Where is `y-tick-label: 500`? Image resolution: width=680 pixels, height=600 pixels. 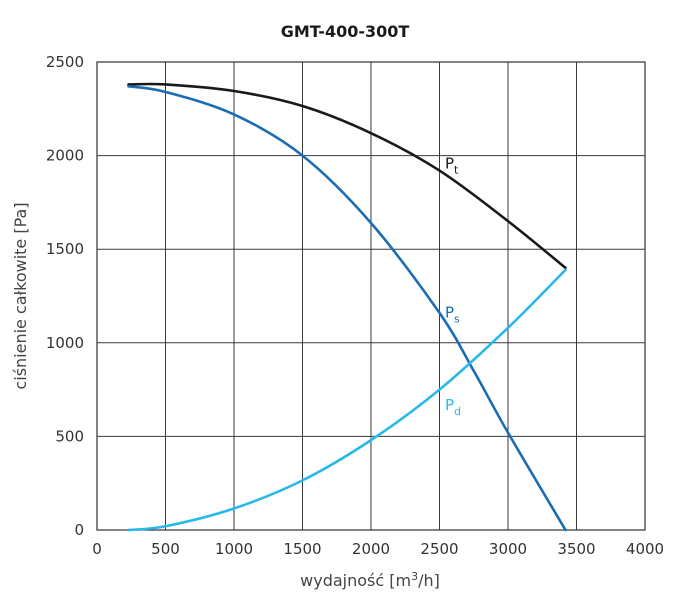
y-tick-label: 500 is located at coordinates (69, 436).